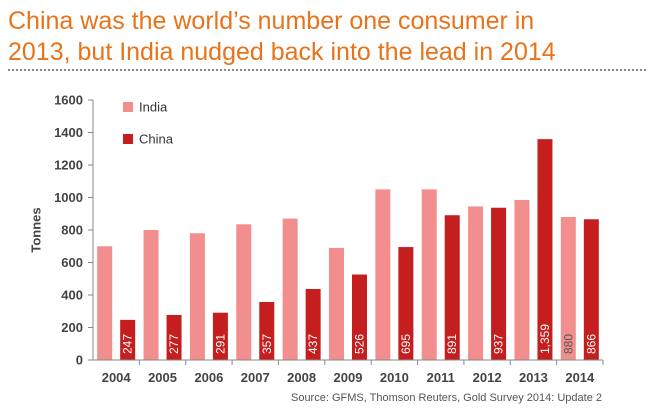 This screenshot has width=654, height=414. I want to click on data-label-china-2007: 357, so click(267, 344).